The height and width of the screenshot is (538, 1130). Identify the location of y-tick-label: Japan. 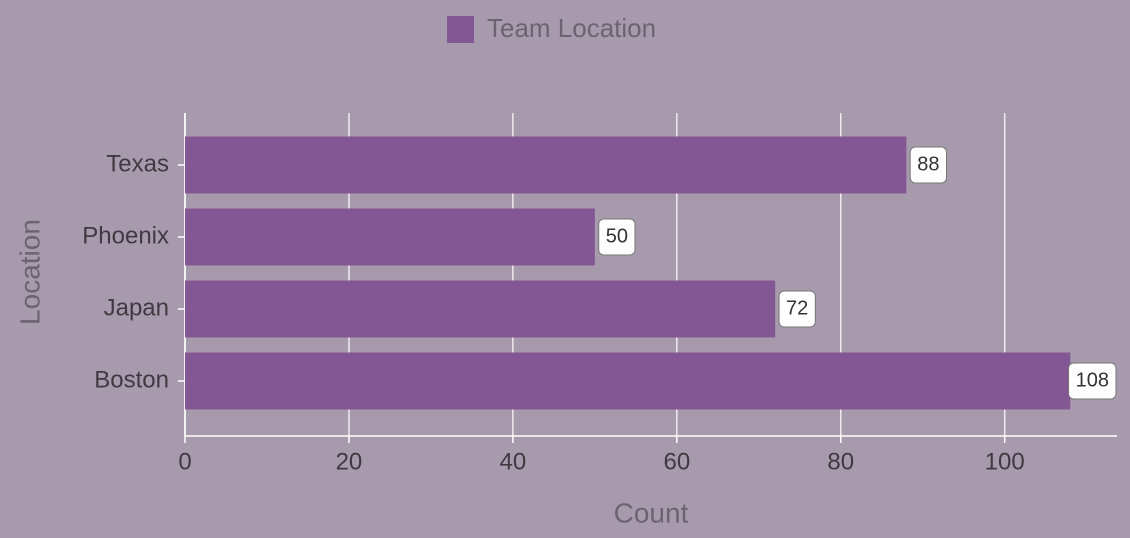
(136, 307).